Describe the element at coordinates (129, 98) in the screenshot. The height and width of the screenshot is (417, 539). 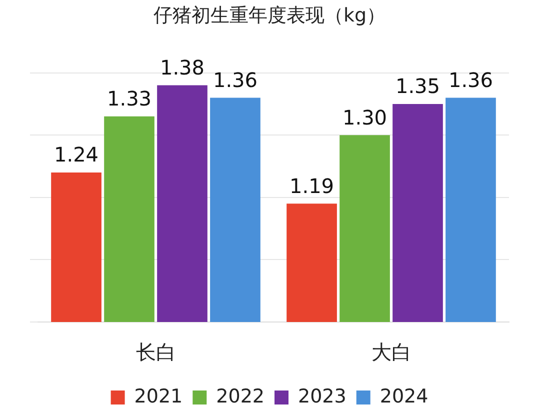
I see `data-label: 1.33` at that location.